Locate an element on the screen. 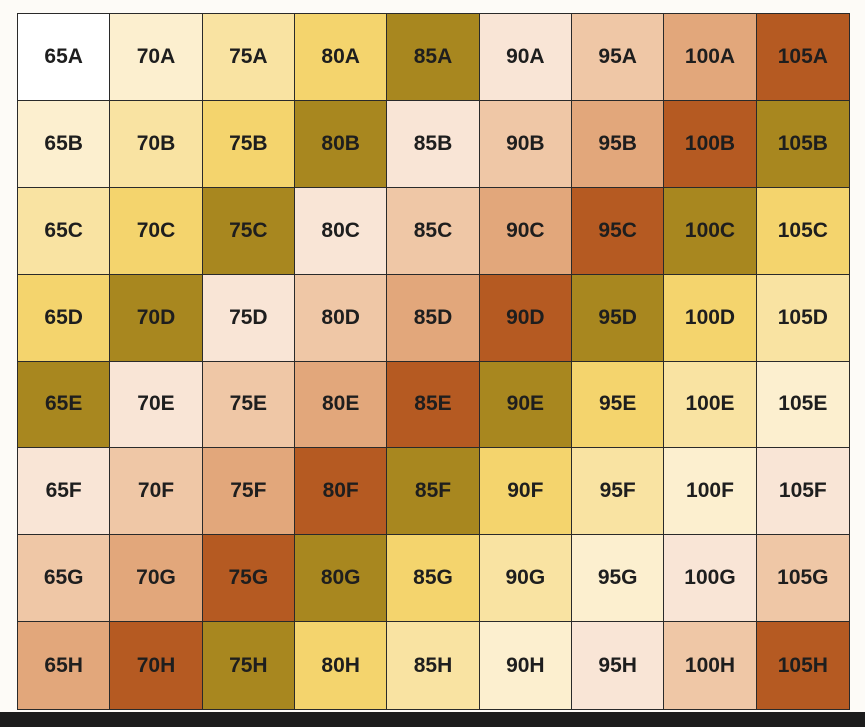  size-cell: 85C is located at coordinates (433, 231).